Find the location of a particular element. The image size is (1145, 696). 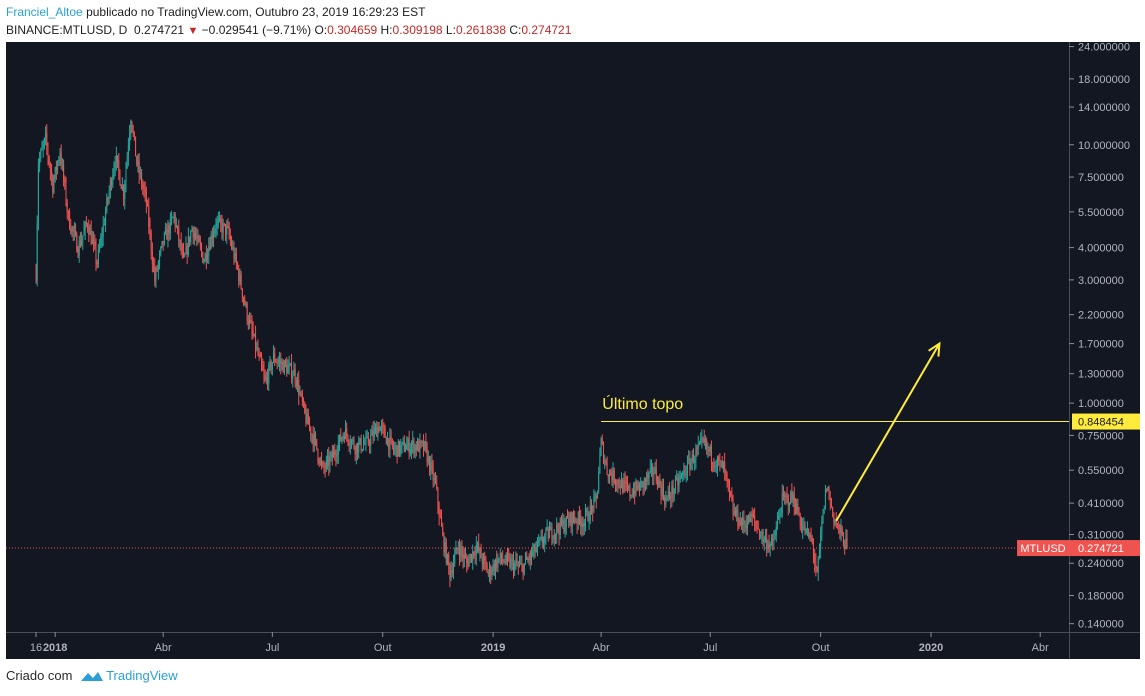

high-value: 0.309198 is located at coordinates (417, 30).